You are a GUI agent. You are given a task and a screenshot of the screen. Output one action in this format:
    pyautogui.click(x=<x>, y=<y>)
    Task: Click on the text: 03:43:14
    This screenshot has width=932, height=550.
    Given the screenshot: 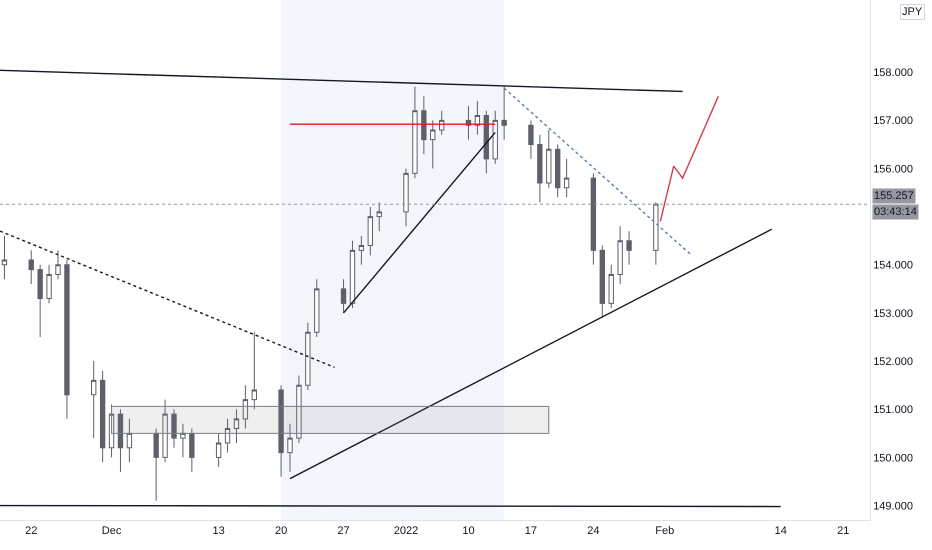 What is the action you would take?
    pyautogui.click(x=895, y=212)
    